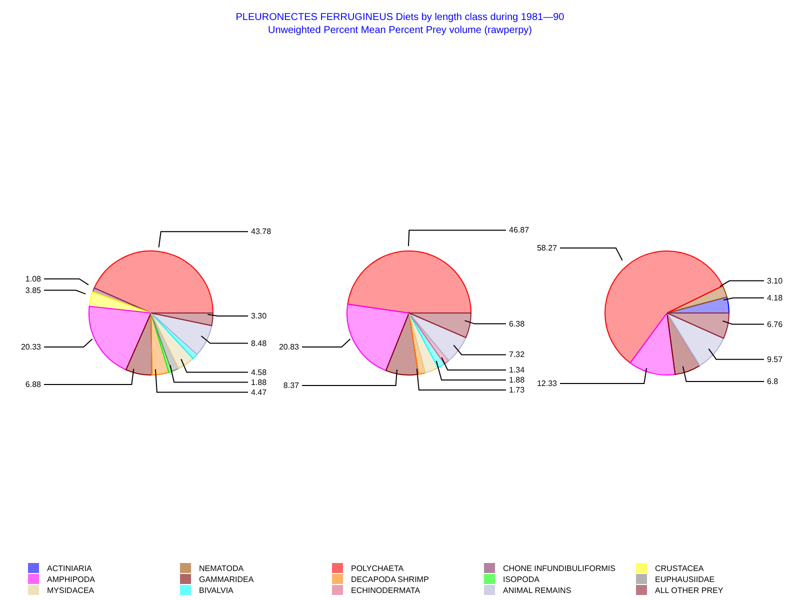  I want to click on legend-label: BIVALVIA, so click(216, 590).